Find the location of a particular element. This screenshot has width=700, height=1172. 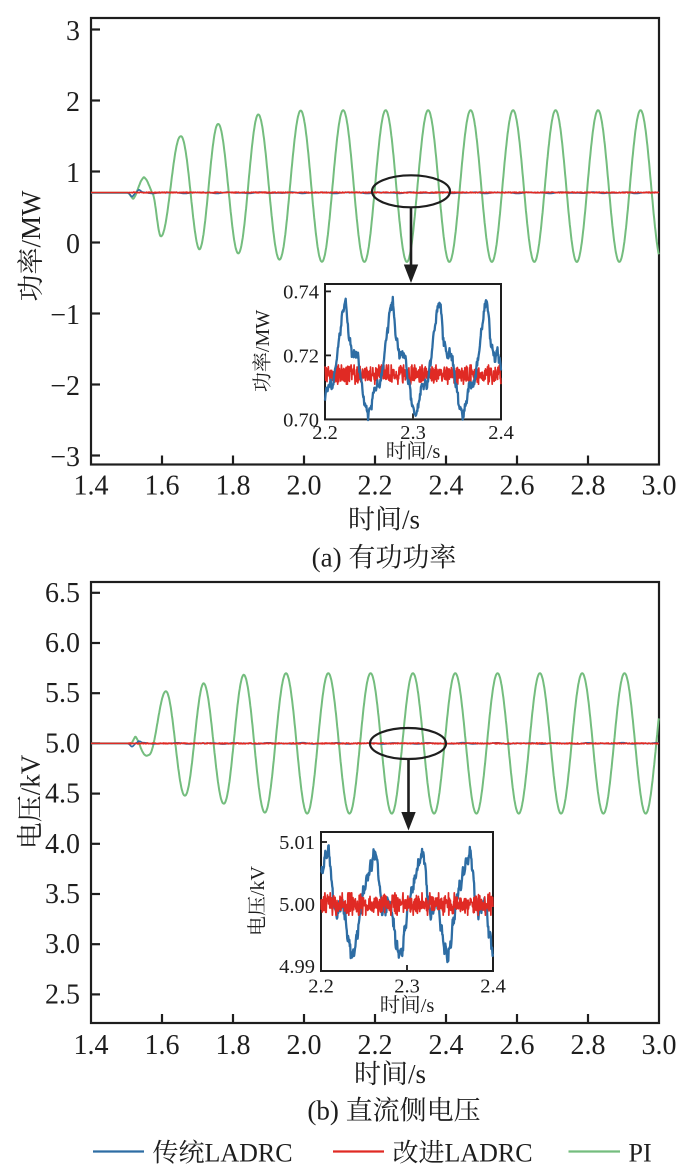

svg-text: 4.5 is located at coordinates (62, 794).